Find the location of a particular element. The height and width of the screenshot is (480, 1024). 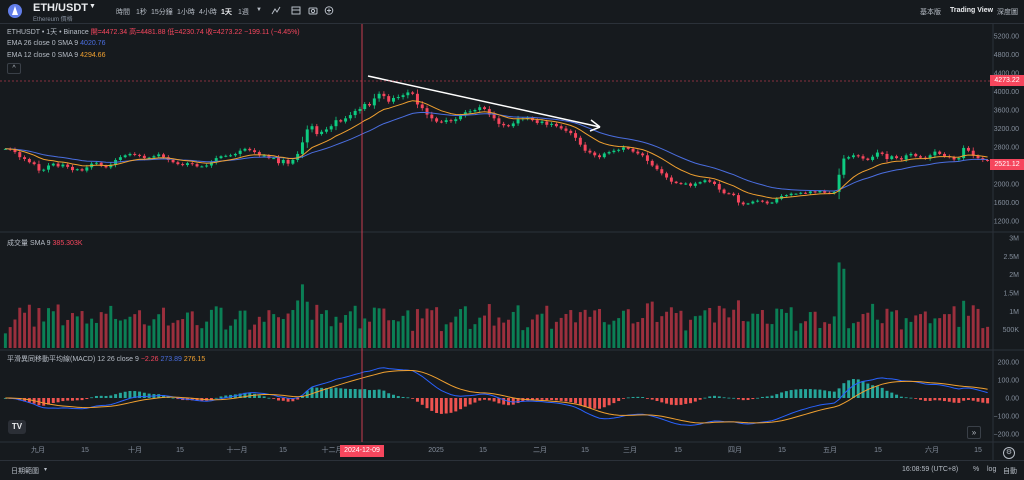

view-depth: 深度圖 is located at coordinates (1007, 12).